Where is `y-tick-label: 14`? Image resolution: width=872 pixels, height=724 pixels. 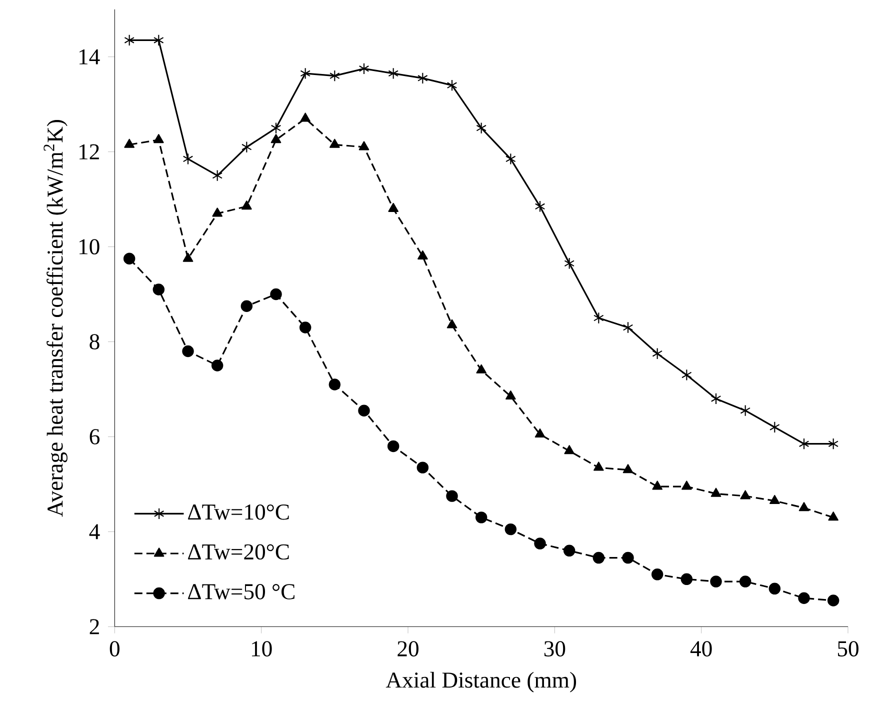
y-tick-label: 14 is located at coordinates (90, 56).